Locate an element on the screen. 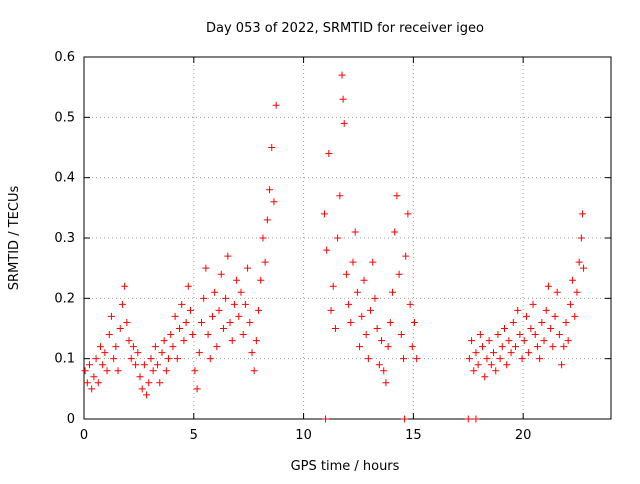 The height and width of the screenshot is (484, 640). y-tick-label: 0.1 is located at coordinates (64, 359).